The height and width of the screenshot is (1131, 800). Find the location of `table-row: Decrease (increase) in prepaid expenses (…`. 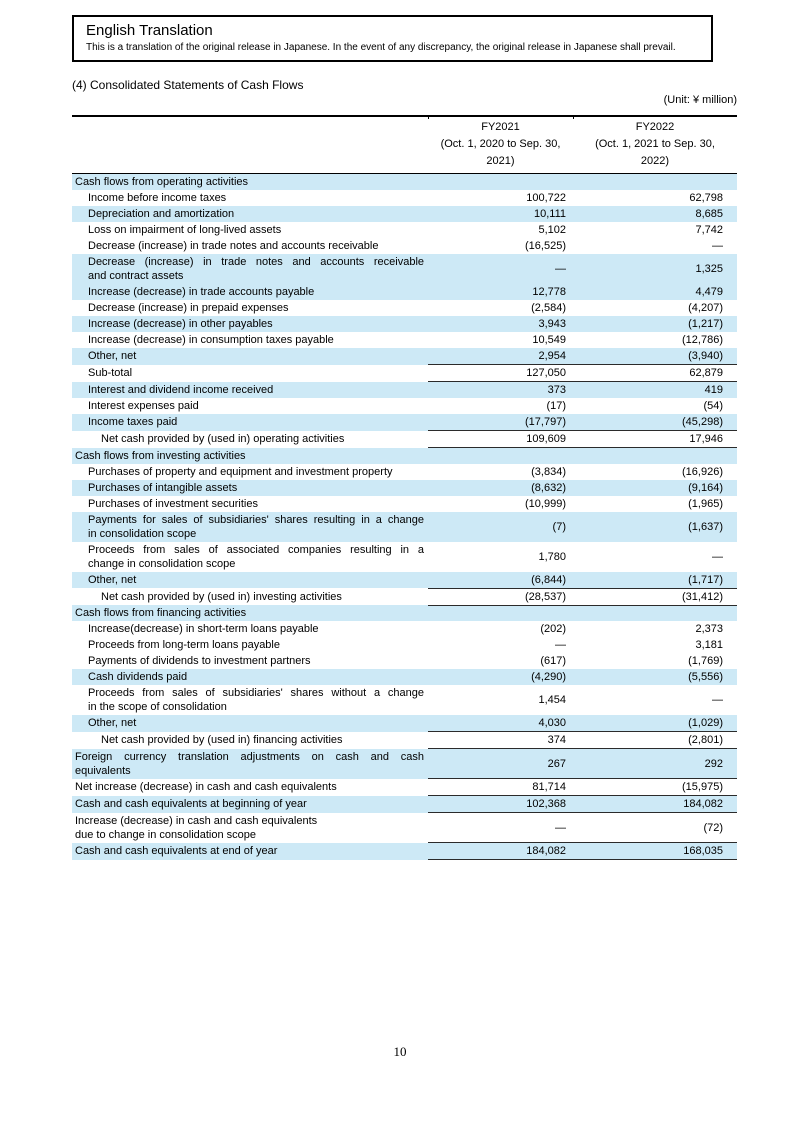

table-row: Decrease (increase) in prepaid expenses (… is located at coordinates (404, 308).